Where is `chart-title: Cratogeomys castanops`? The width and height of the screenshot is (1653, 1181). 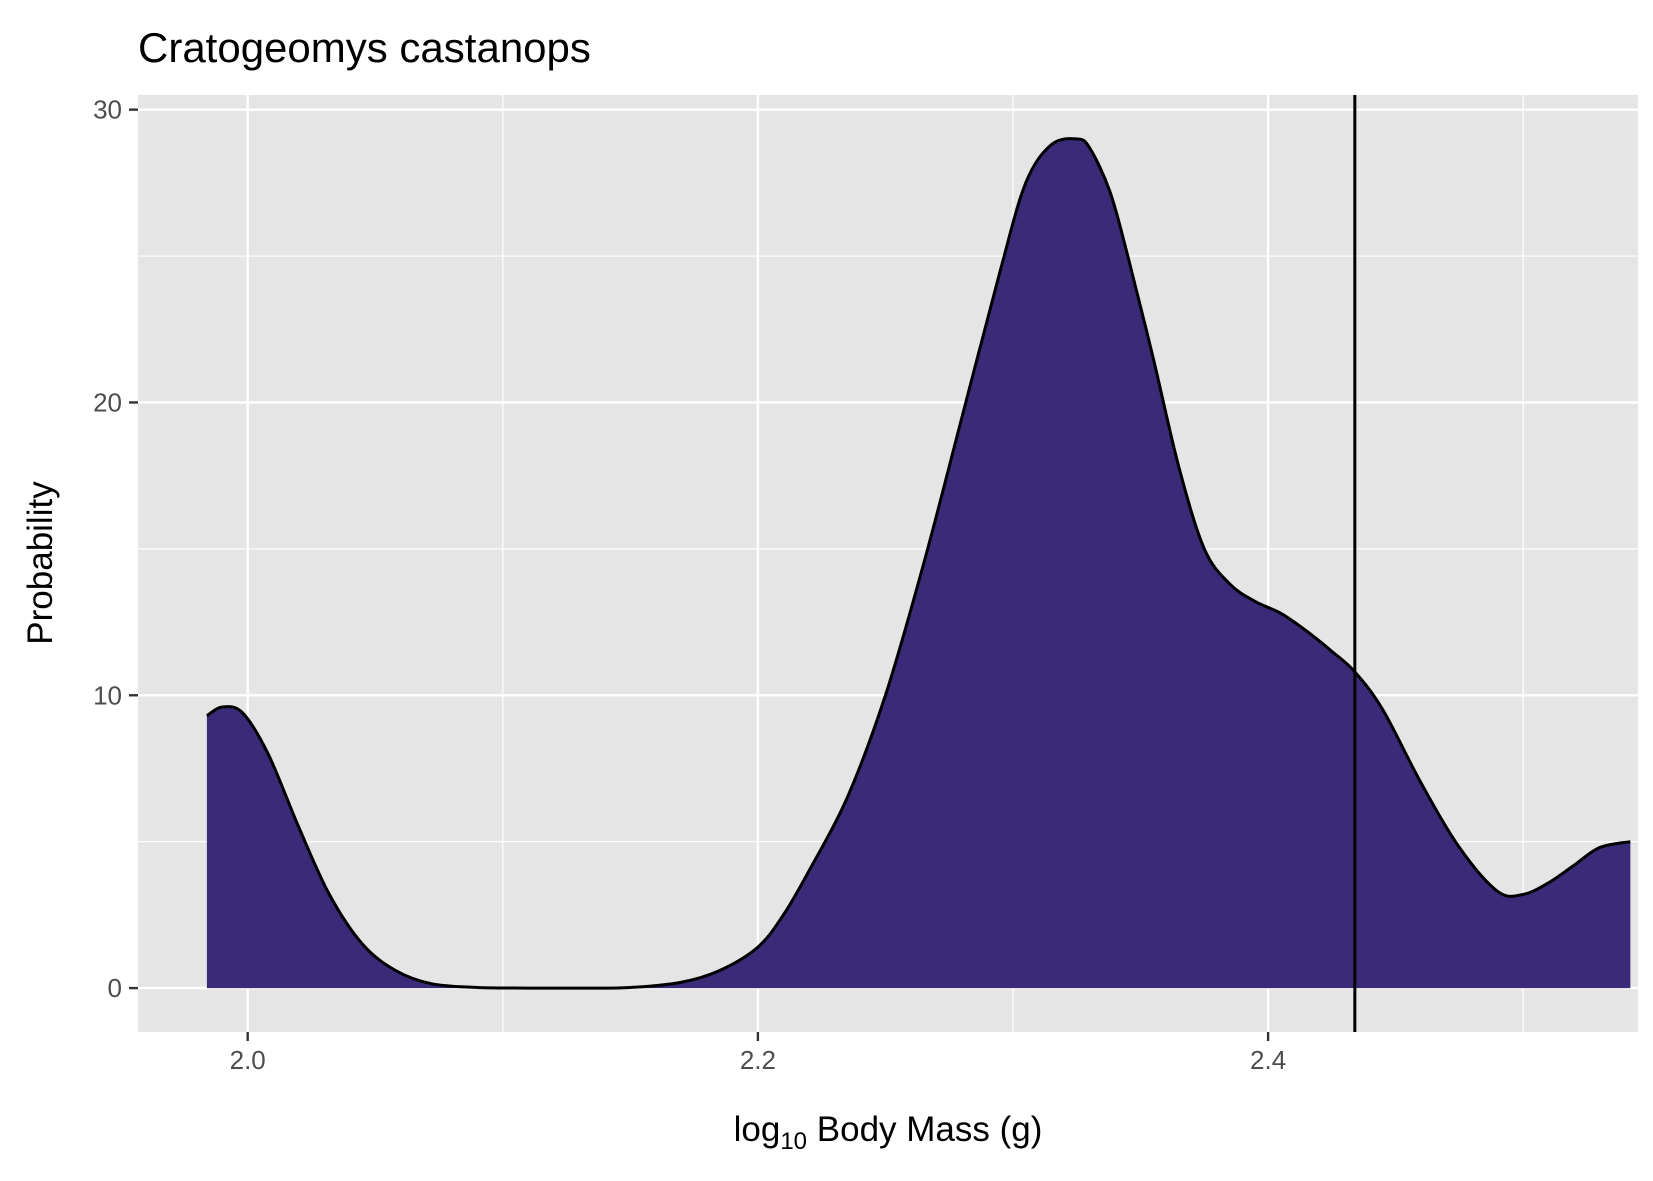
chart-title: Cratogeomys castanops is located at coordinates (364, 47).